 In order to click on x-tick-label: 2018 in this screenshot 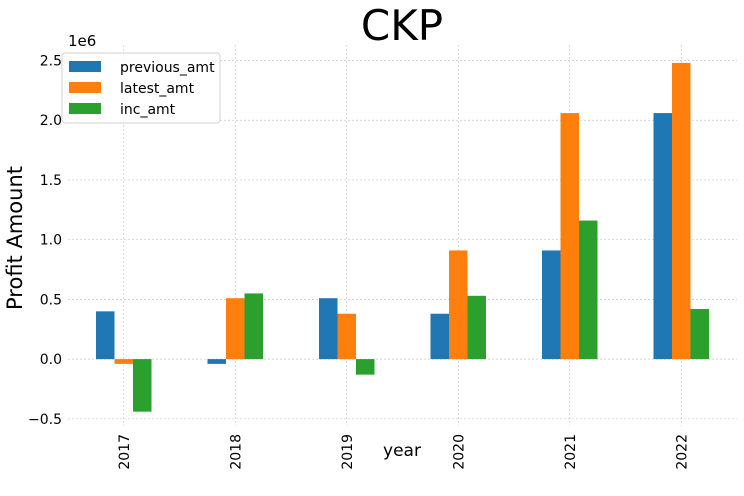, I will do `click(236, 452)`.